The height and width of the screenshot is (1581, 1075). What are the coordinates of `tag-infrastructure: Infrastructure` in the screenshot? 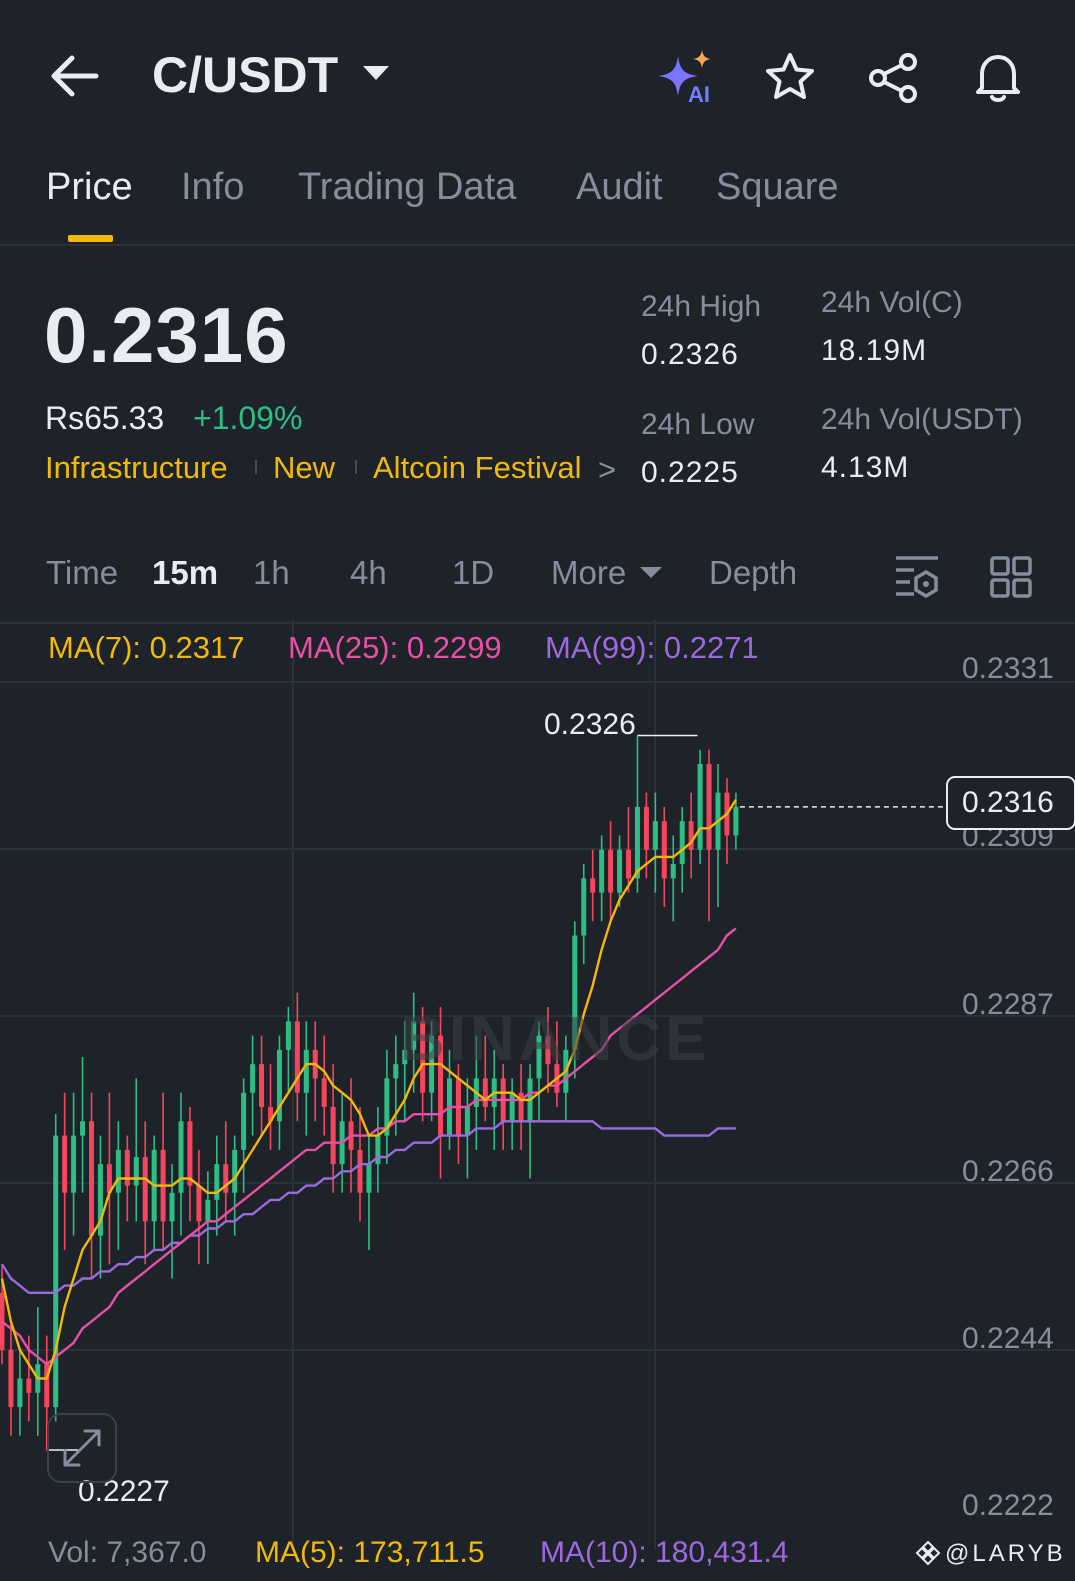 It's located at (136, 467).